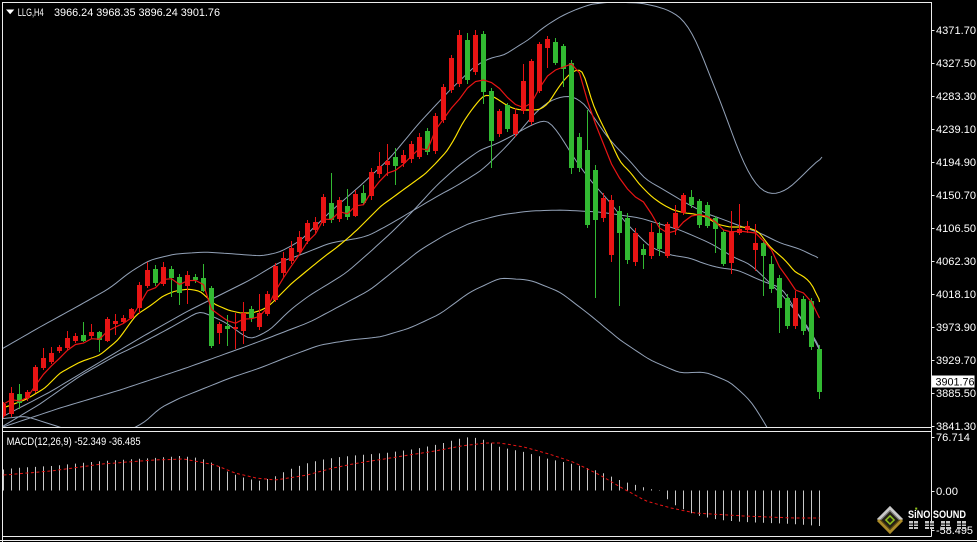 Image resolution: width=977 pixels, height=542 pixels. I want to click on svg-text: 3841.30, so click(956, 427).